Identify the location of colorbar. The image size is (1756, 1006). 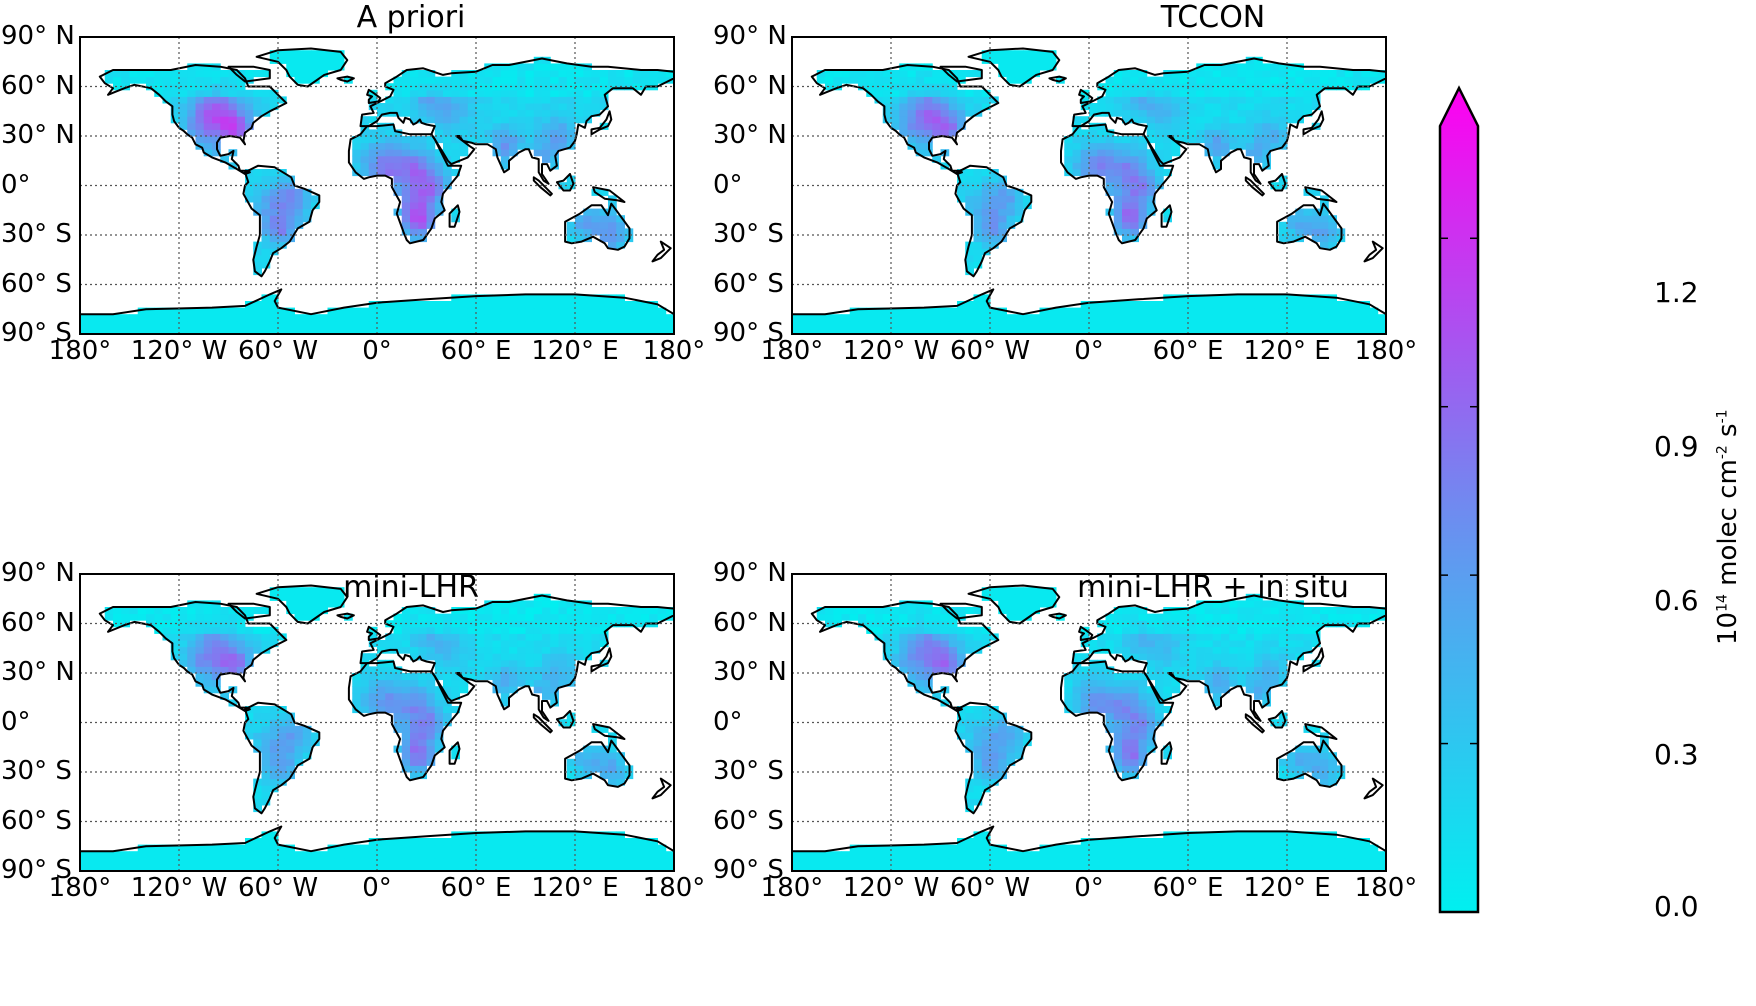
(1459, 499).